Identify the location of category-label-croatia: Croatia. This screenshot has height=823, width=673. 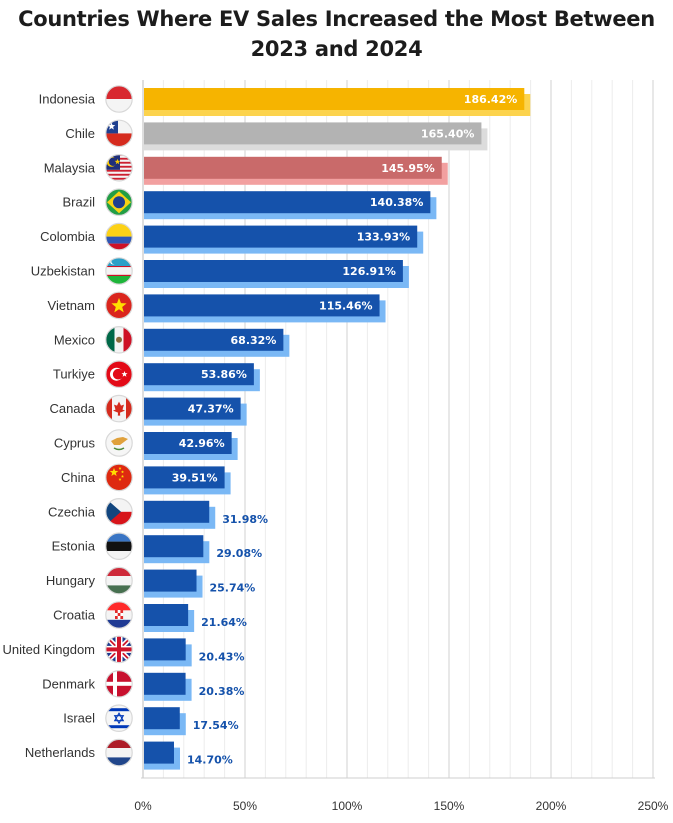
(74, 615).